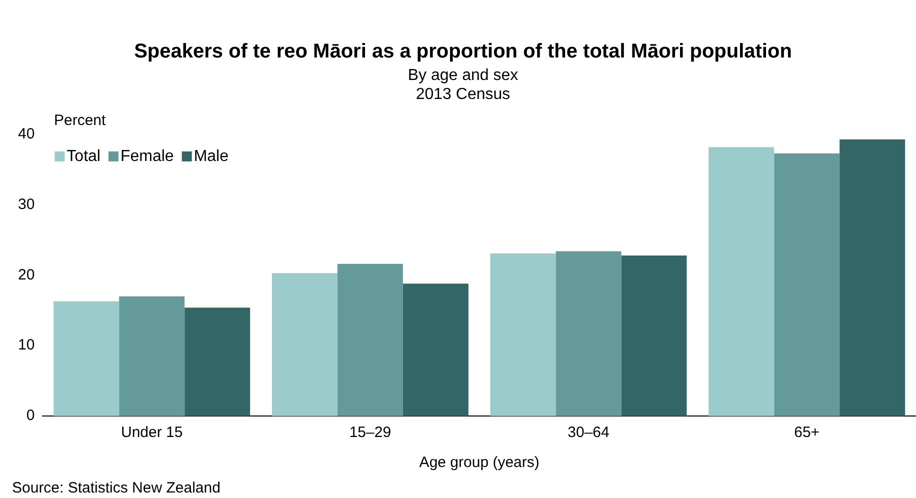  I want to click on chart-title: Speakers of te reo Māori as a proportion of the total Māori population, so click(463, 51).